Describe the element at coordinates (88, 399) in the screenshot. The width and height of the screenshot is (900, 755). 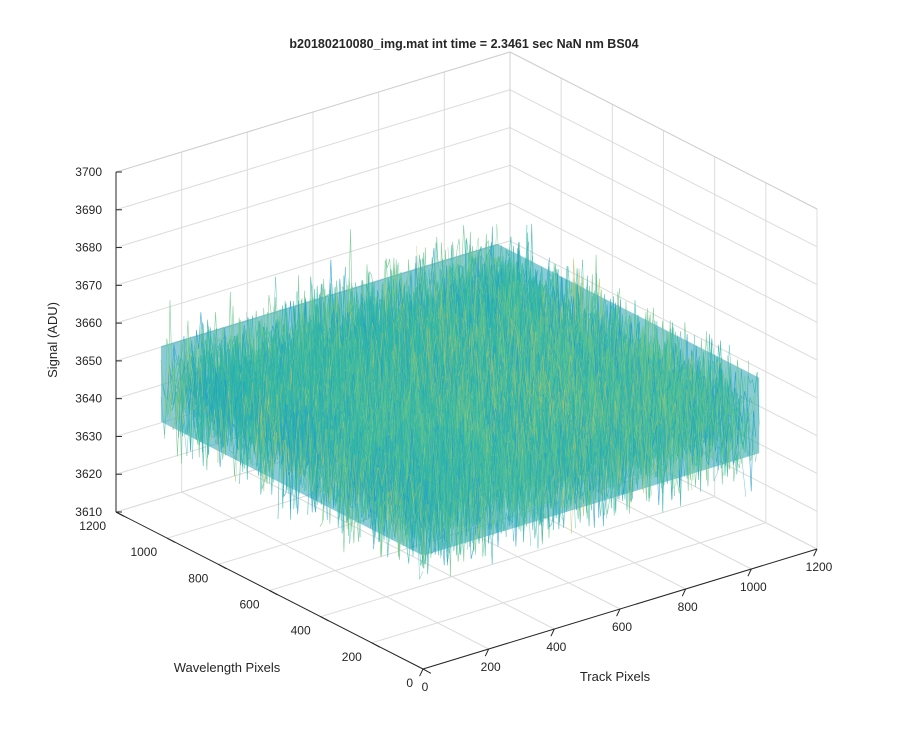
I see `z-tick-label: 3640` at that location.